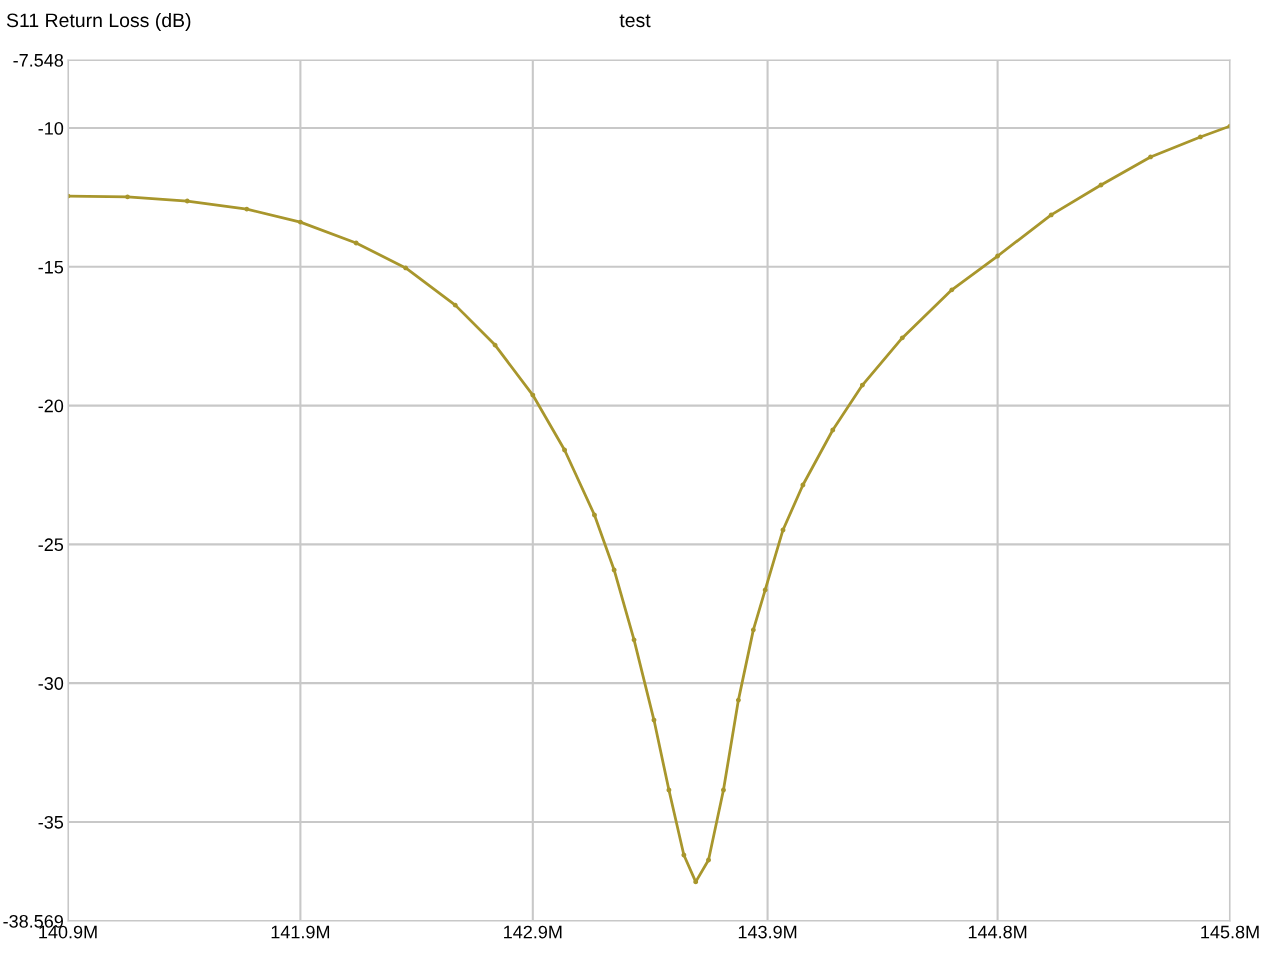 Image resolution: width=1270 pixels, height=970 pixels. Describe the element at coordinates (1230, 932) in the screenshot. I see `x-tick-label: 145.8M` at that location.